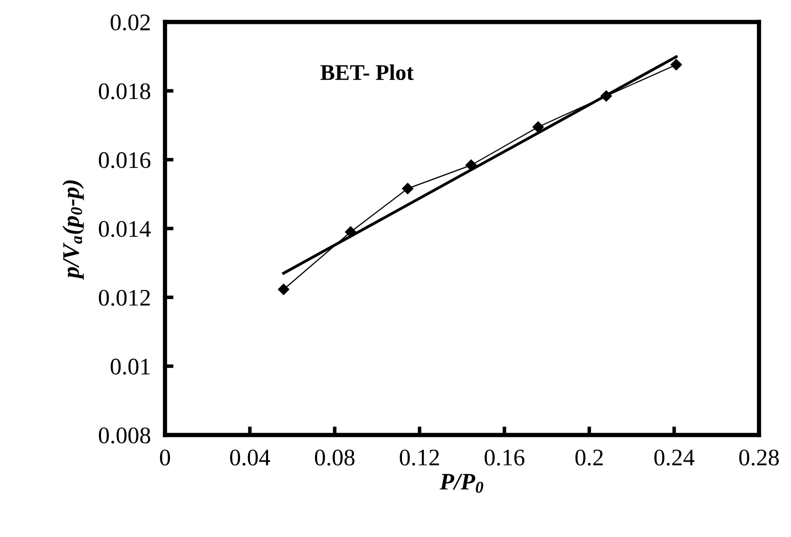  What do you see at coordinates (759, 458) in the screenshot?
I see `x-tick-label: 0.28` at bounding box center [759, 458].